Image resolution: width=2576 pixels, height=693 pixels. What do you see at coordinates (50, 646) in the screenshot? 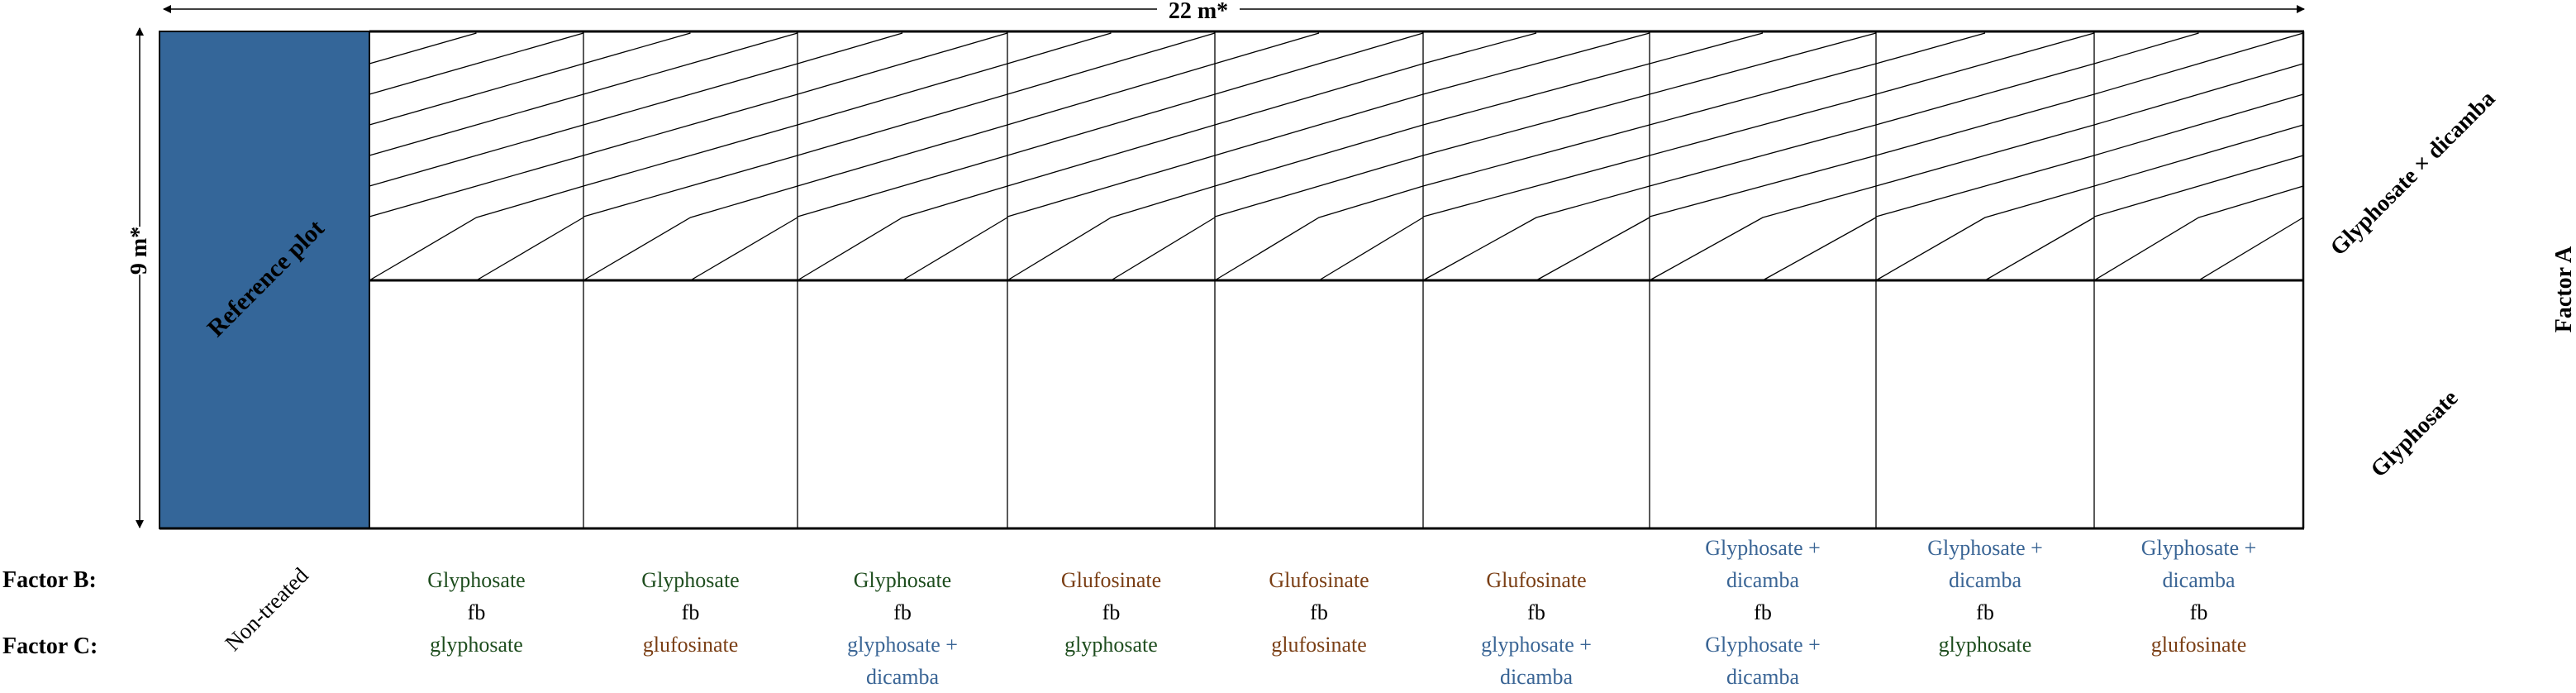
I see `factor-c-label: Factor C:` at bounding box center [50, 646].